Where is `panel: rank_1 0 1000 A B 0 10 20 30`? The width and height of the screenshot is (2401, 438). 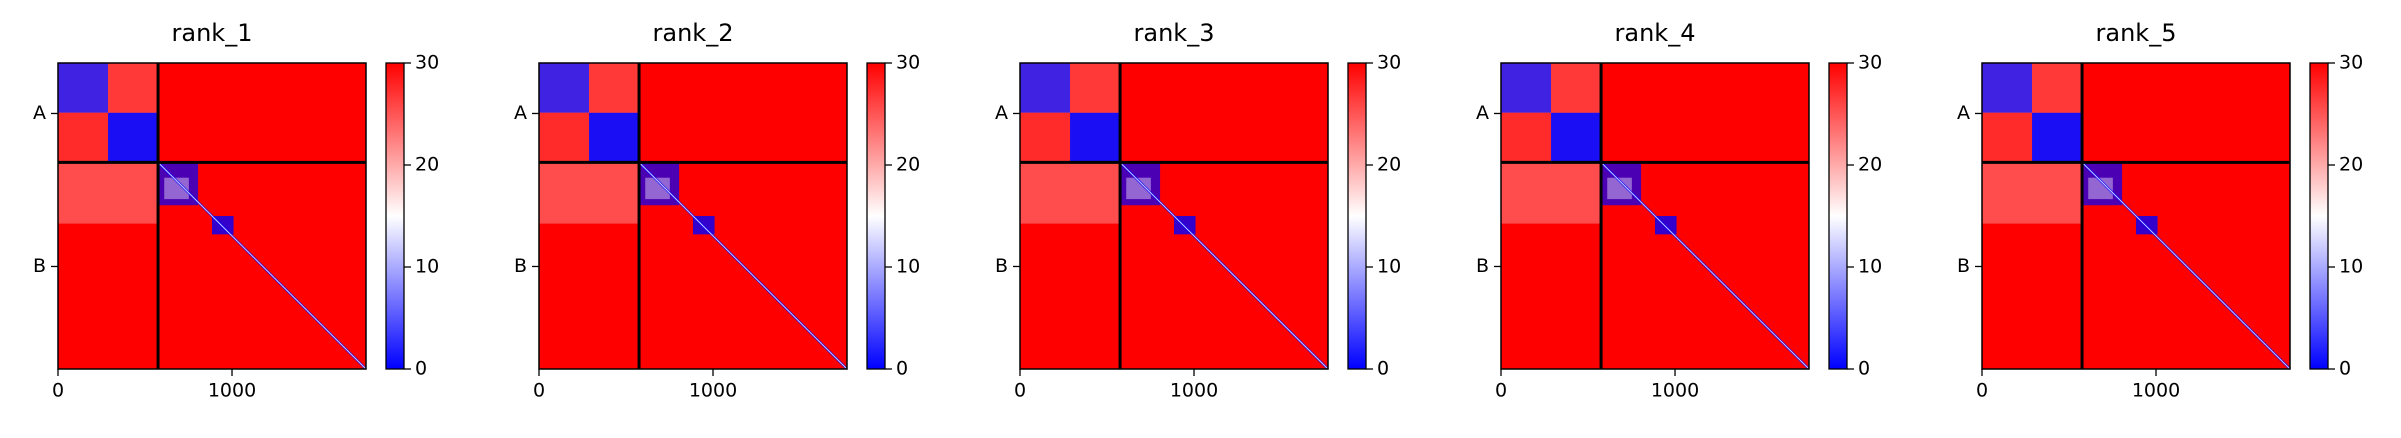
panel: rank_1 0 1000 A B 0 10 20 30 is located at coordinates (236, 210).